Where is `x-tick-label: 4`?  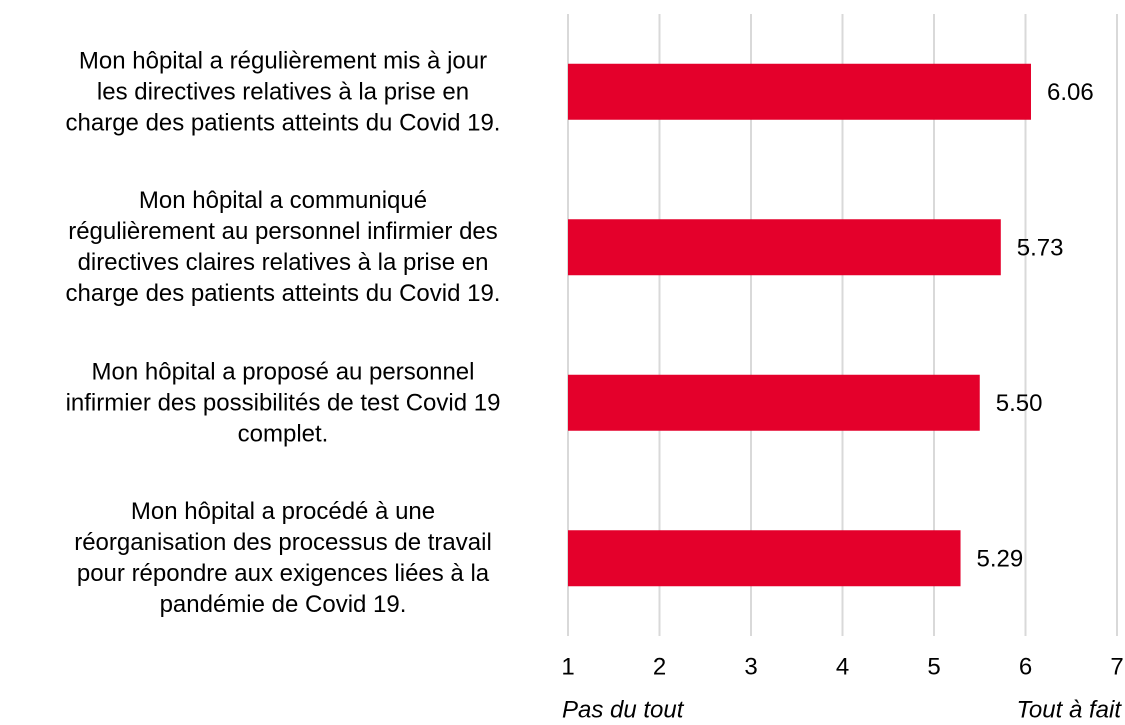 x-tick-label: 4 is located at coordinates (842, 666).